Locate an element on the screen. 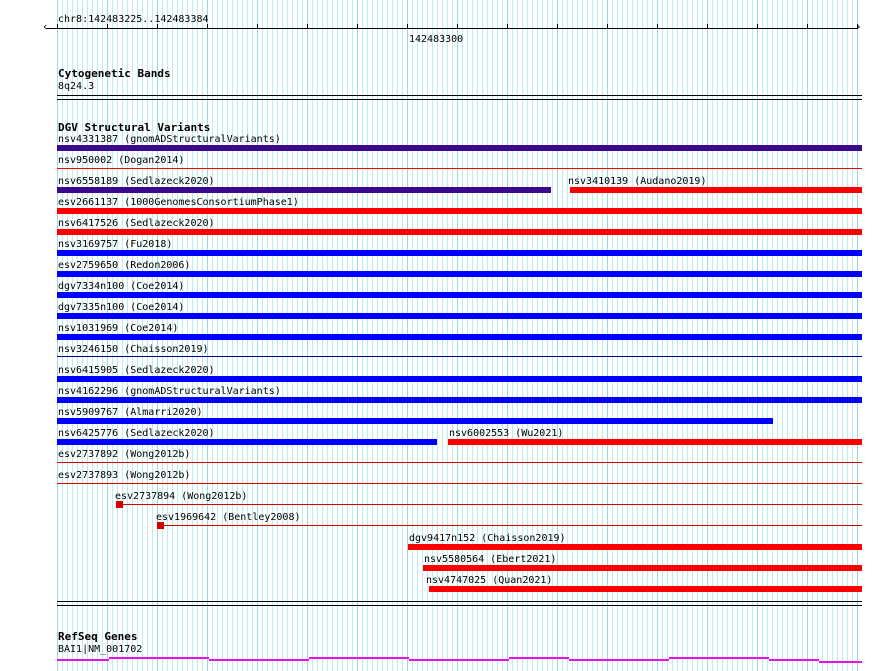 This screenshot has width=890, height=671. variant-label: esv2737894 (Wong2012b) is located at coordinates (181, 496).